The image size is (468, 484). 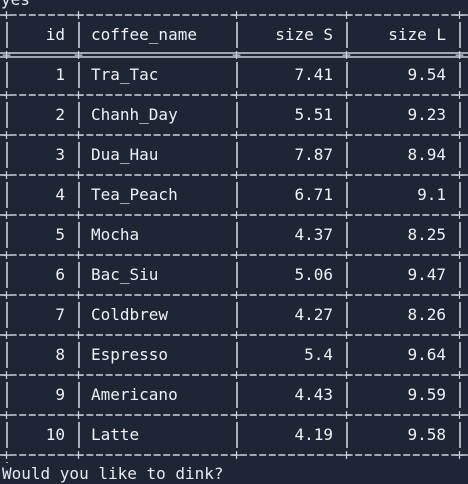 I want to click on cell-coffee-name: Tea_Peach, so click(x=134, y=194).